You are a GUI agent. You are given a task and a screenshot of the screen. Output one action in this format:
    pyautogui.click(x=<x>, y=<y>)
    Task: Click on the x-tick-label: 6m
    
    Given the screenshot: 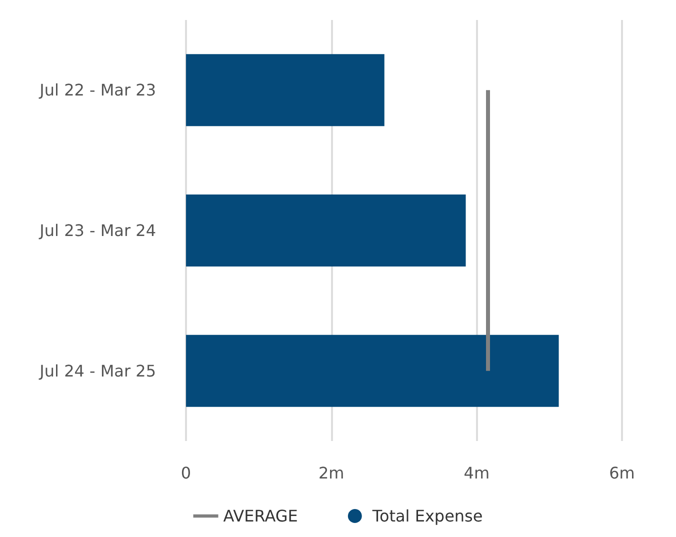 What is the action you would take?
    pyautogui.click(x=622, y=473)
    